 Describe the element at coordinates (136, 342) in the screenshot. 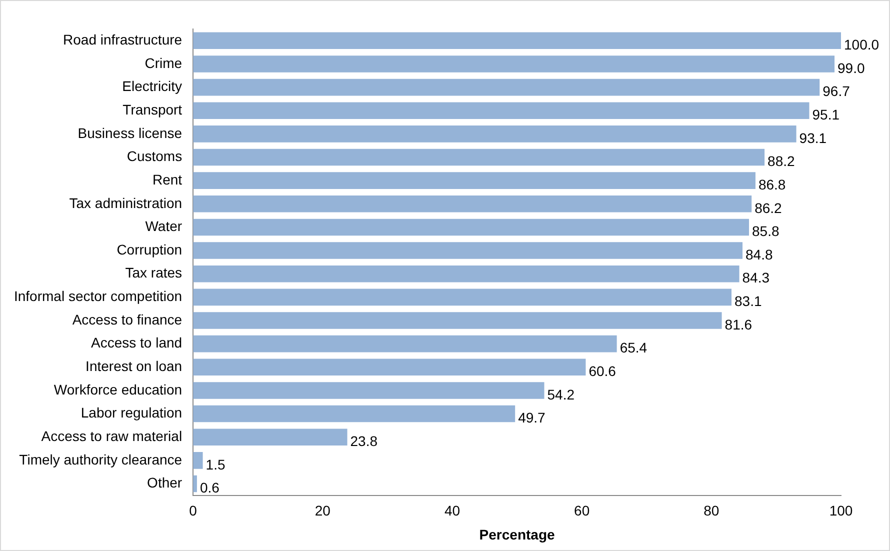

I see `y-tick-label: Access to land` at that location.